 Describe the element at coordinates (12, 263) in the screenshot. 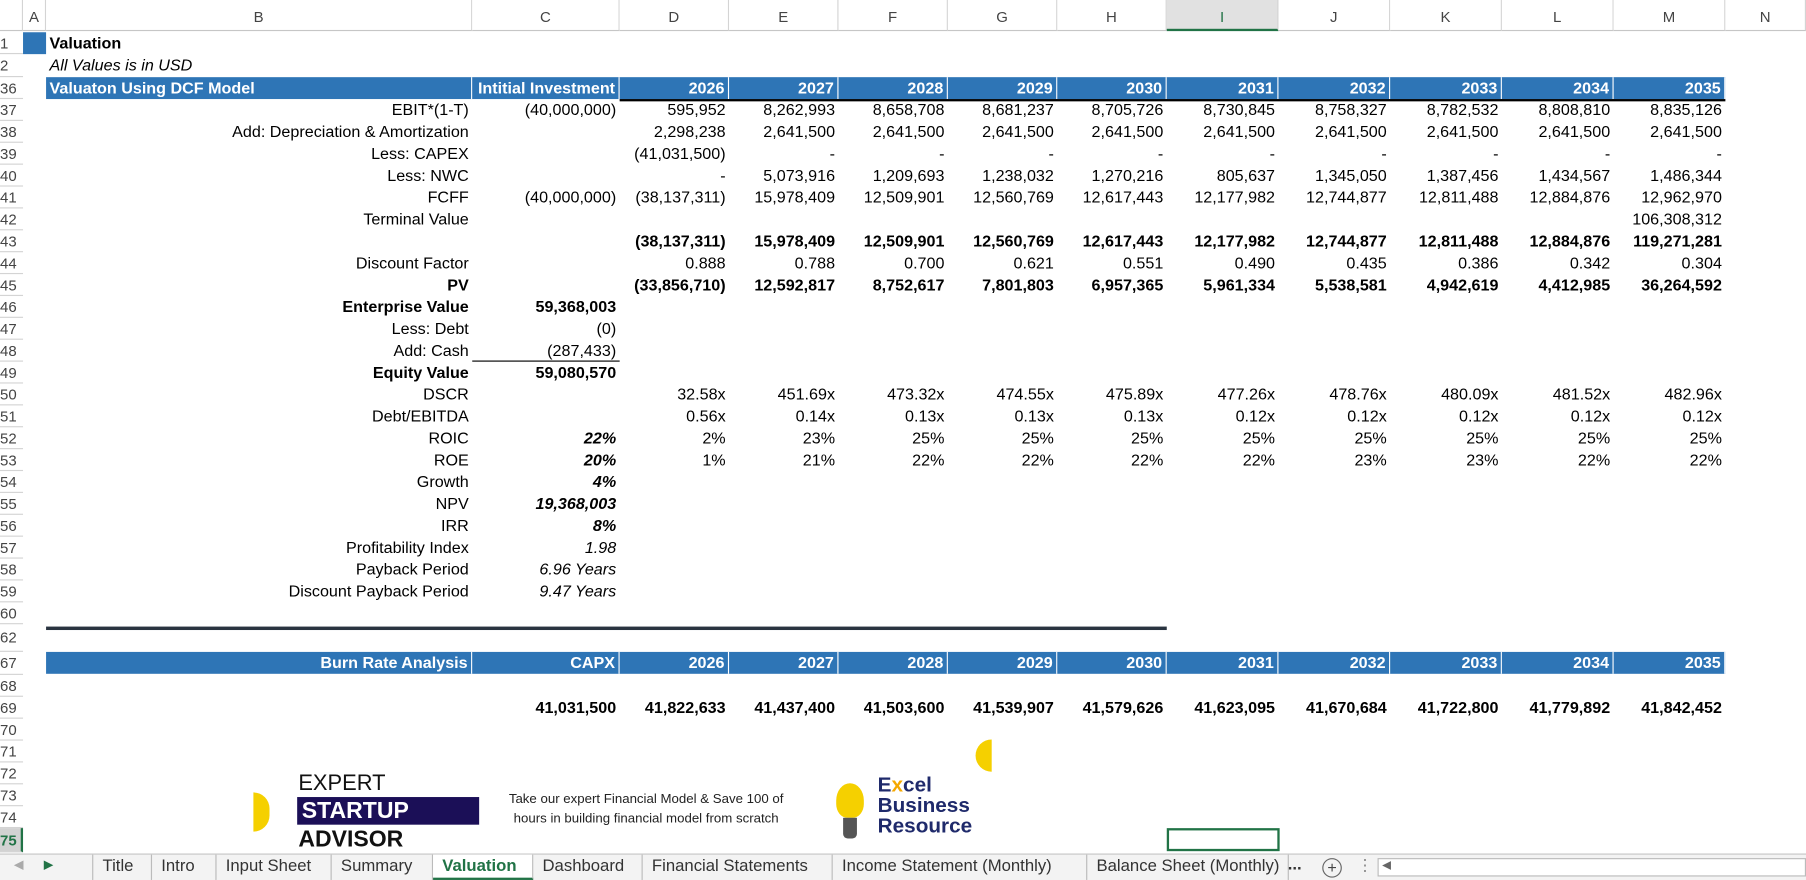

I see `row-header-44: 44` at that location.